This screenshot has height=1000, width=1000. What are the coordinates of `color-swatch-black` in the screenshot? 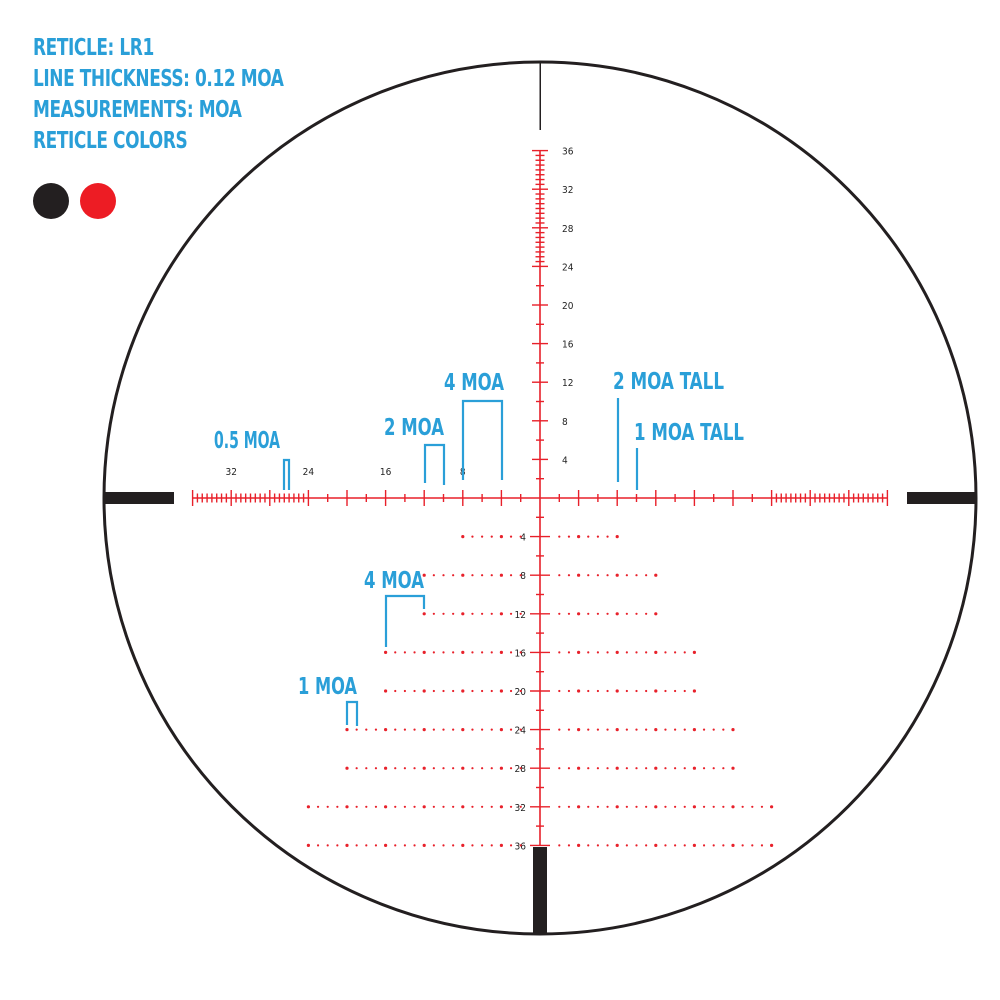 It's located at (51, 201).